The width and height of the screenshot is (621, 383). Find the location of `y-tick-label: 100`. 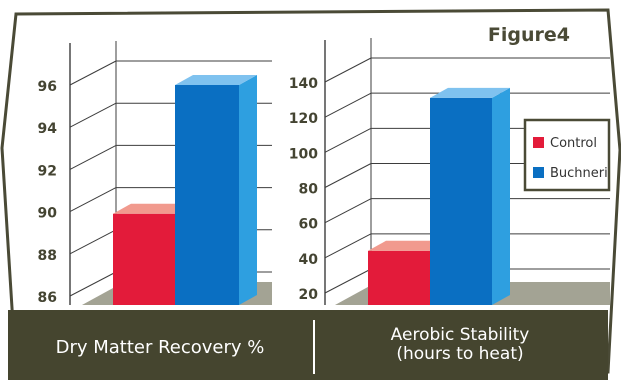

y-tick-label: 100 is located at coordinates (303, 154).